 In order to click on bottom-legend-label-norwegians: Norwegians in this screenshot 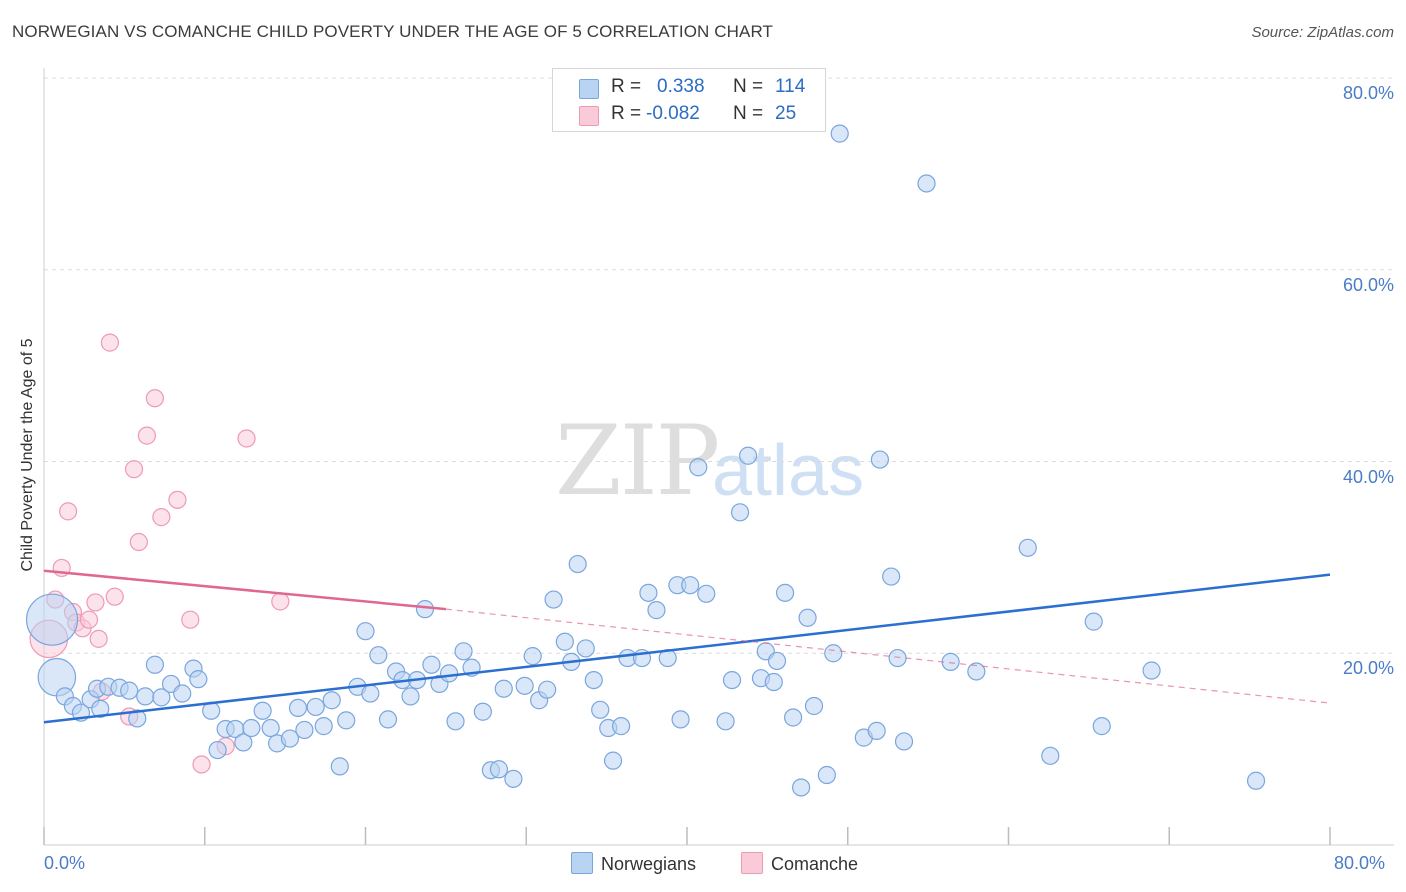, I will do `click(649, 864)`.